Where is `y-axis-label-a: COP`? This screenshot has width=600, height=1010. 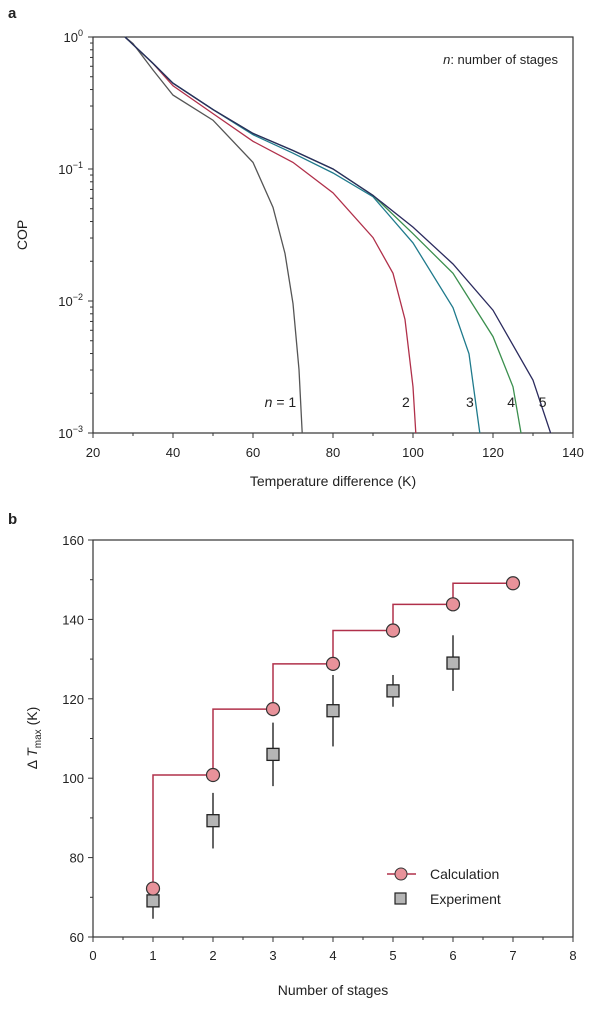 y-axis-label-a: COP is located at coordinates (22, 235).